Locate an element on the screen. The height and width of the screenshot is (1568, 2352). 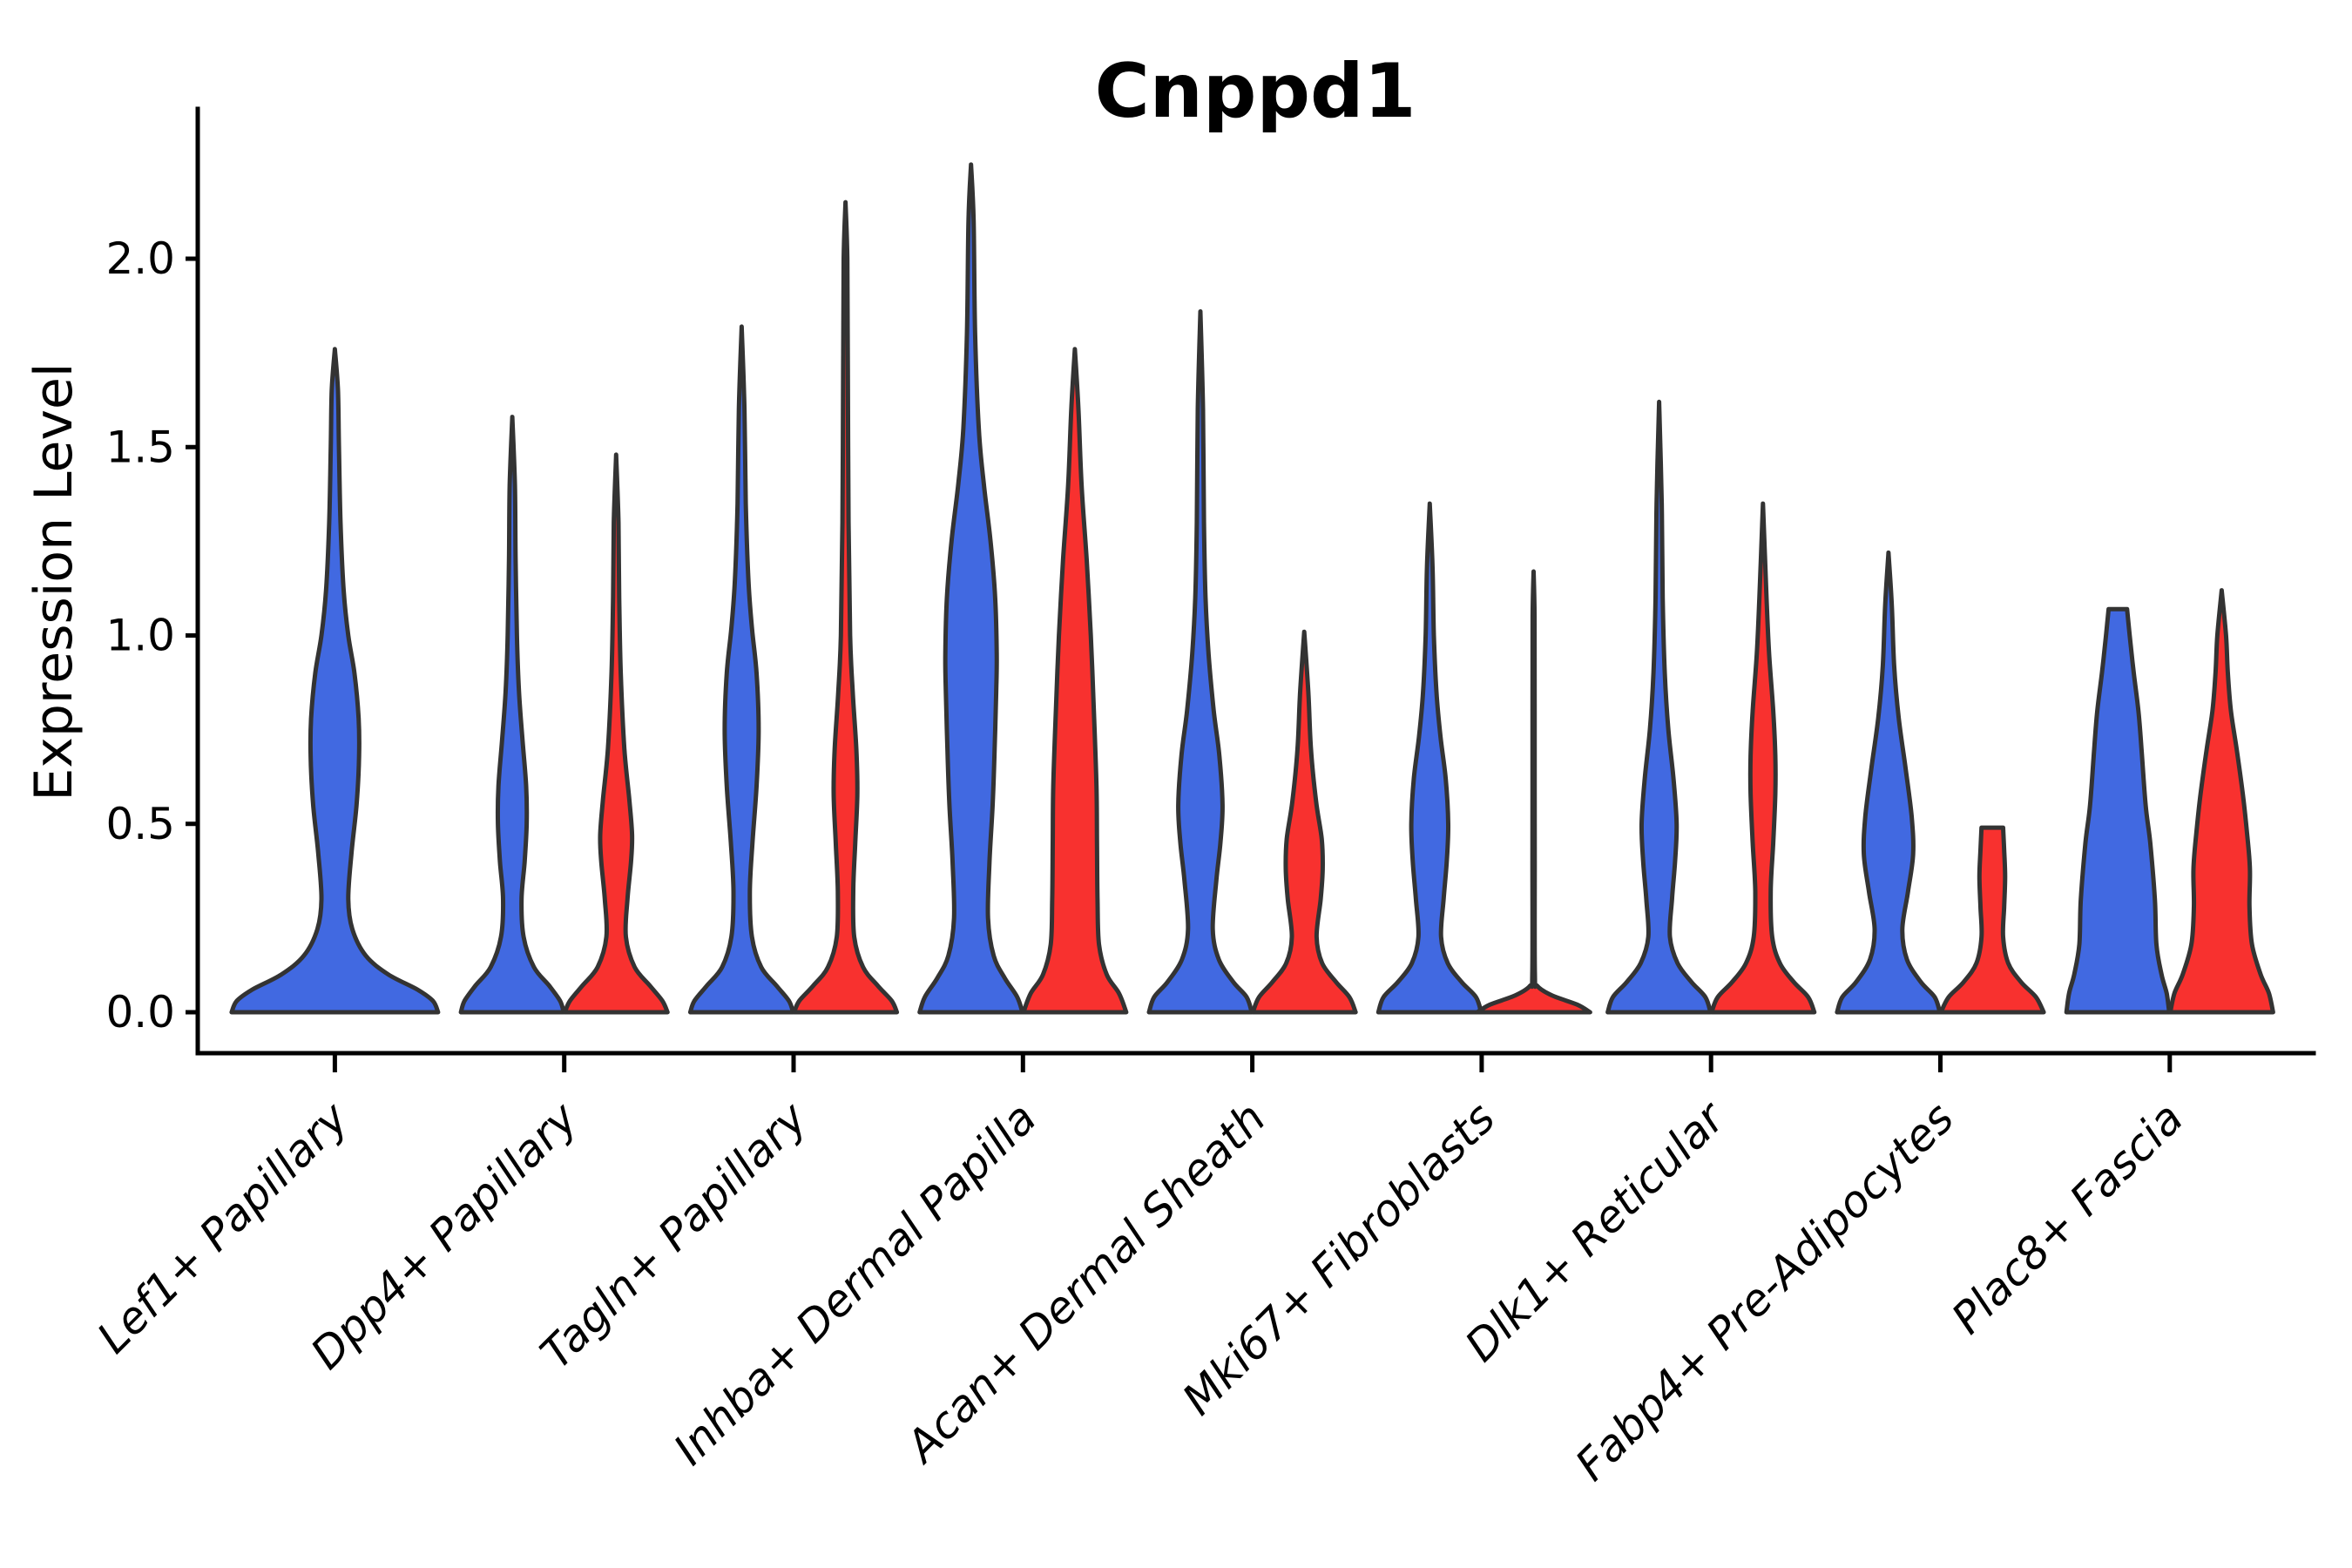
y-tick-label: 0.0 is located at coordinates (140, 1012).